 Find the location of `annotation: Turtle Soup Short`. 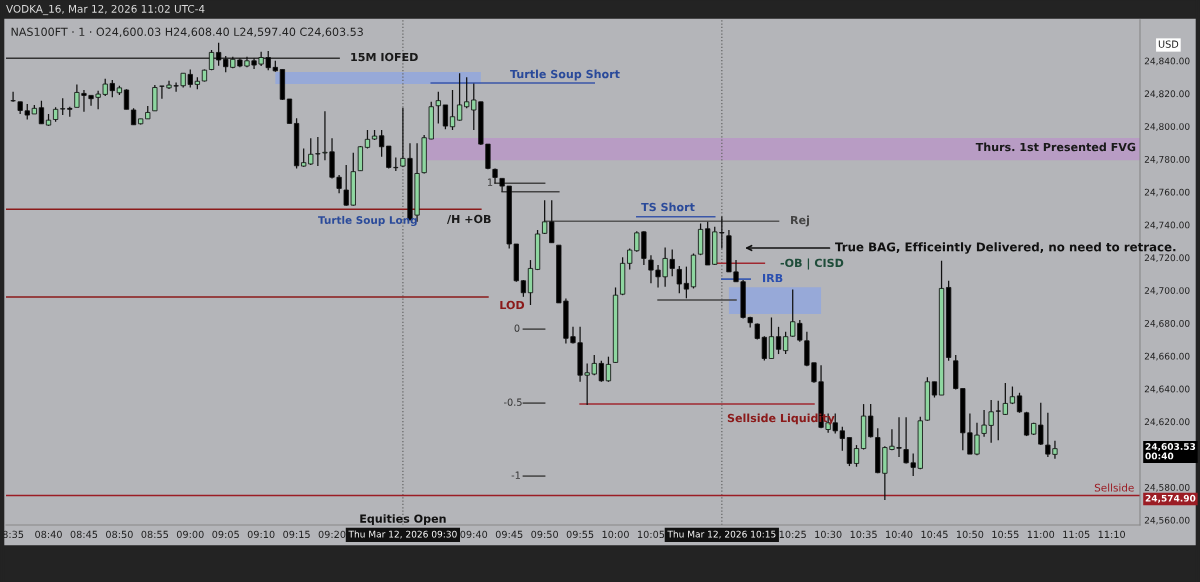

annotation: Turtle Soup Short is located at coordinates (565, 75).